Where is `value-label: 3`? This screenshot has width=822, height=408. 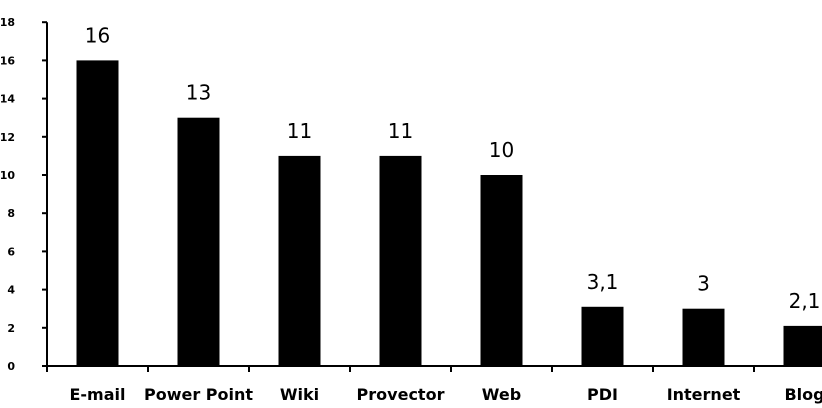 value-label: 3 is located at coordinates (703, 284).